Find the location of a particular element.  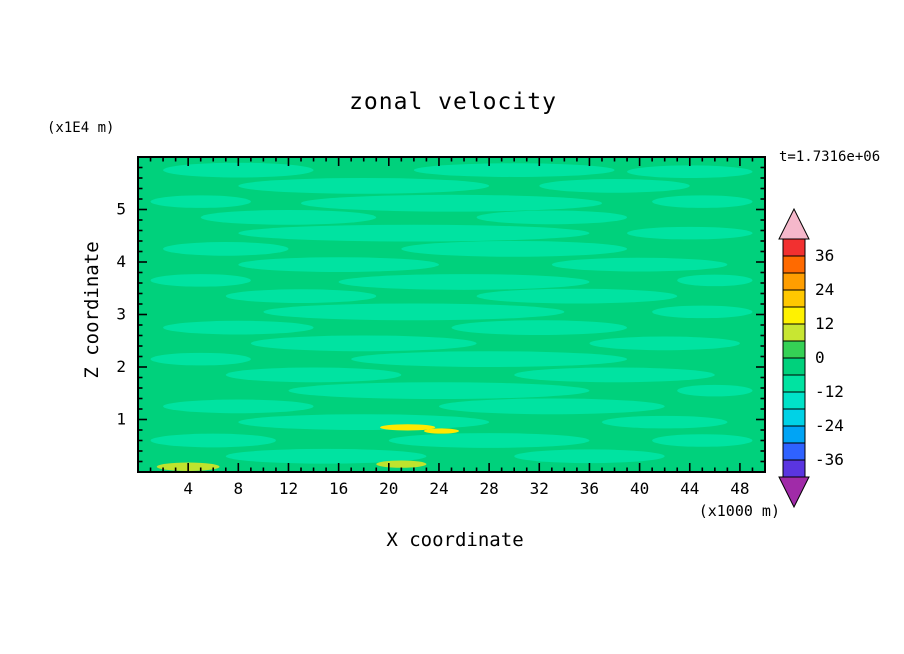

colorbar-top-arrow is located at coordinates (794, 223).